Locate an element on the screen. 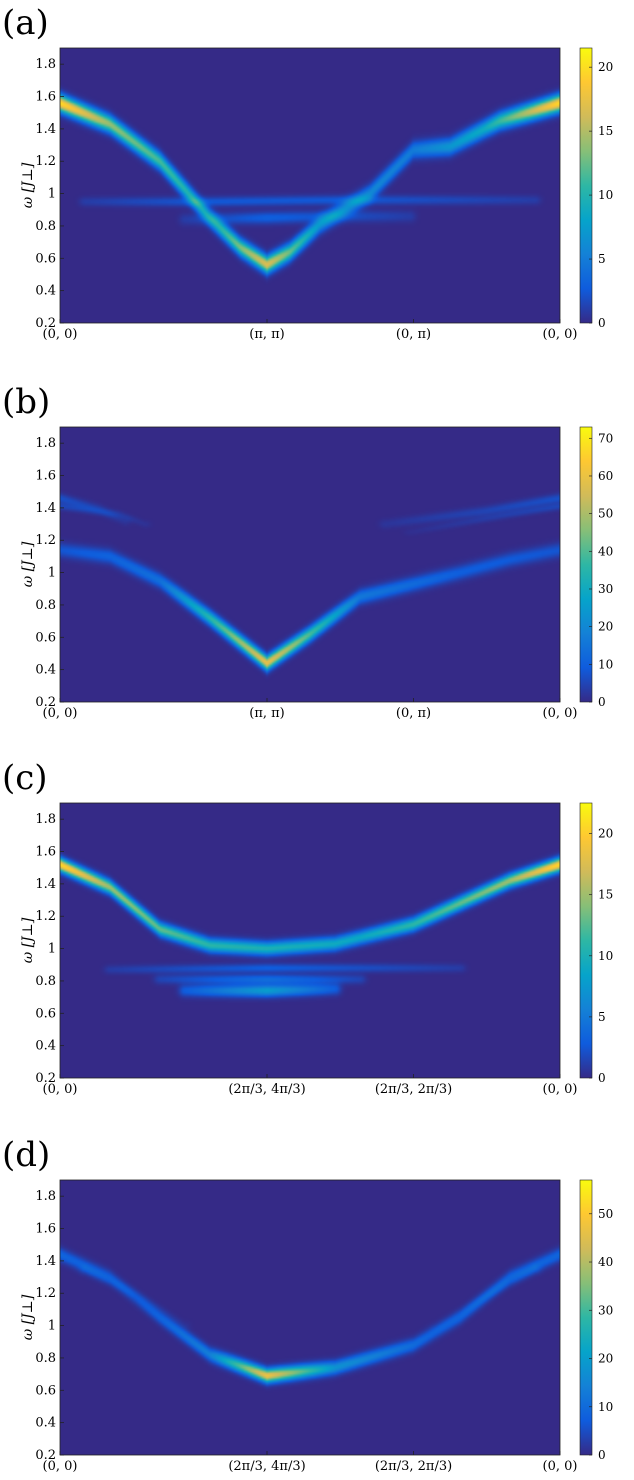 This screenshot has width=634, height=1480. colorbar-d is located at coordinates (586, 1317).